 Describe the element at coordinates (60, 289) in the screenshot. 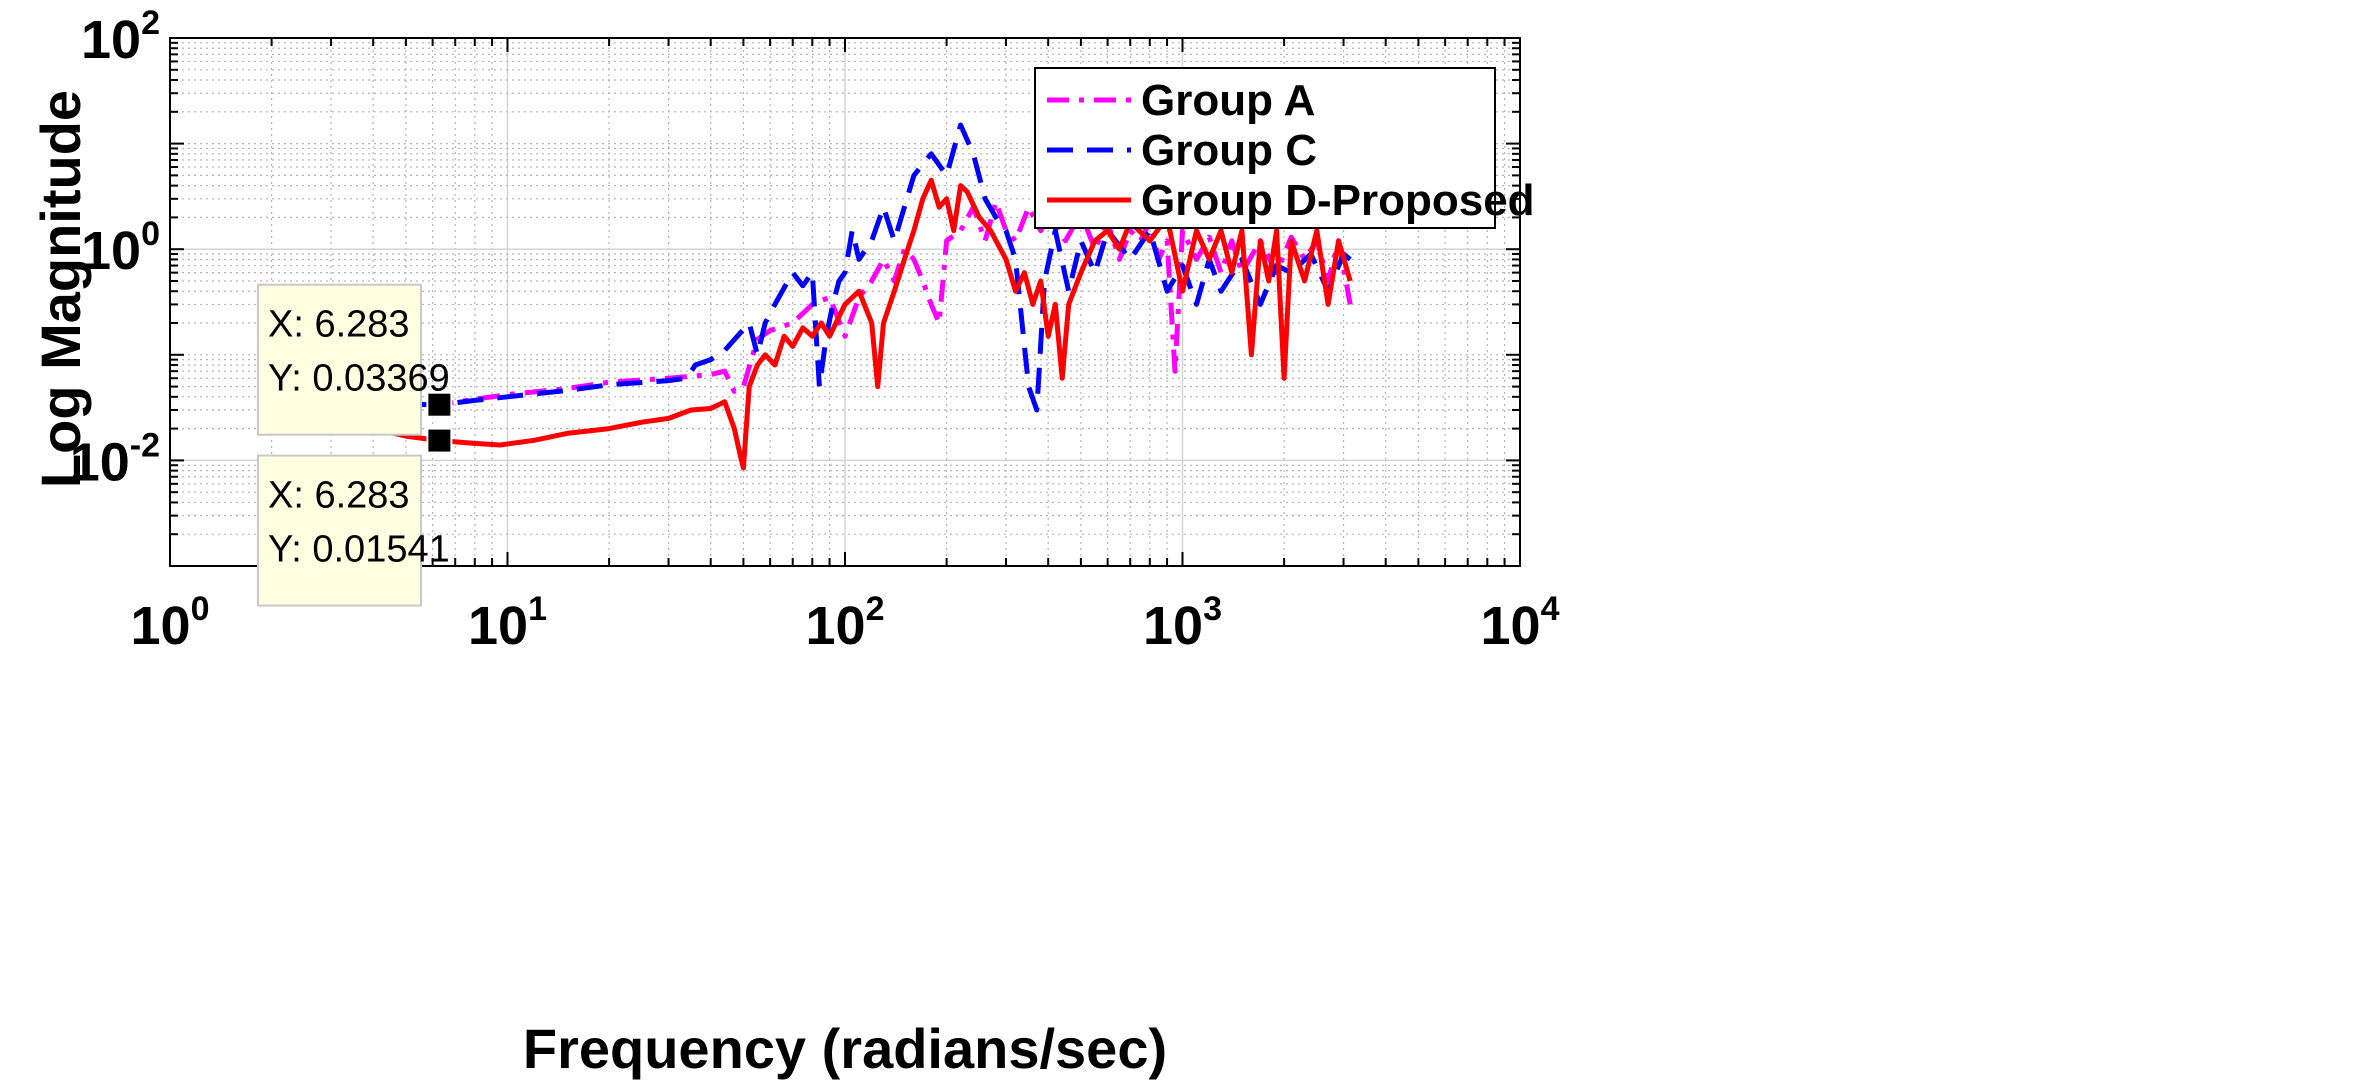

I see `y-axis-label: Log Magnitude` at that location.